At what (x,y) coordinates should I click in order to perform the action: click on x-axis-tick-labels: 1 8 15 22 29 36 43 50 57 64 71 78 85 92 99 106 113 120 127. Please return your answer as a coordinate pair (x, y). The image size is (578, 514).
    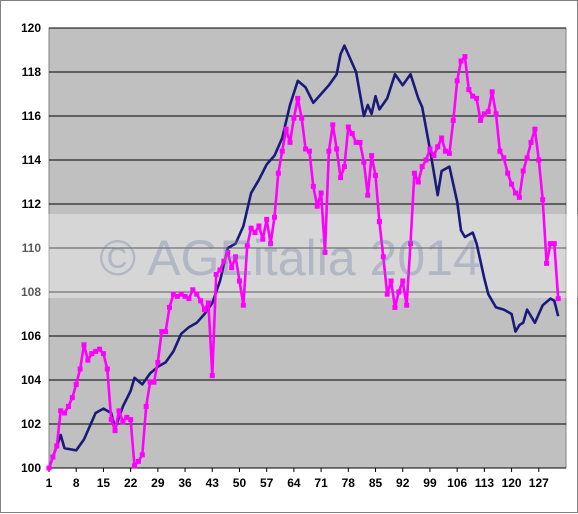
    Looking at the image, I should click on (297, 479).